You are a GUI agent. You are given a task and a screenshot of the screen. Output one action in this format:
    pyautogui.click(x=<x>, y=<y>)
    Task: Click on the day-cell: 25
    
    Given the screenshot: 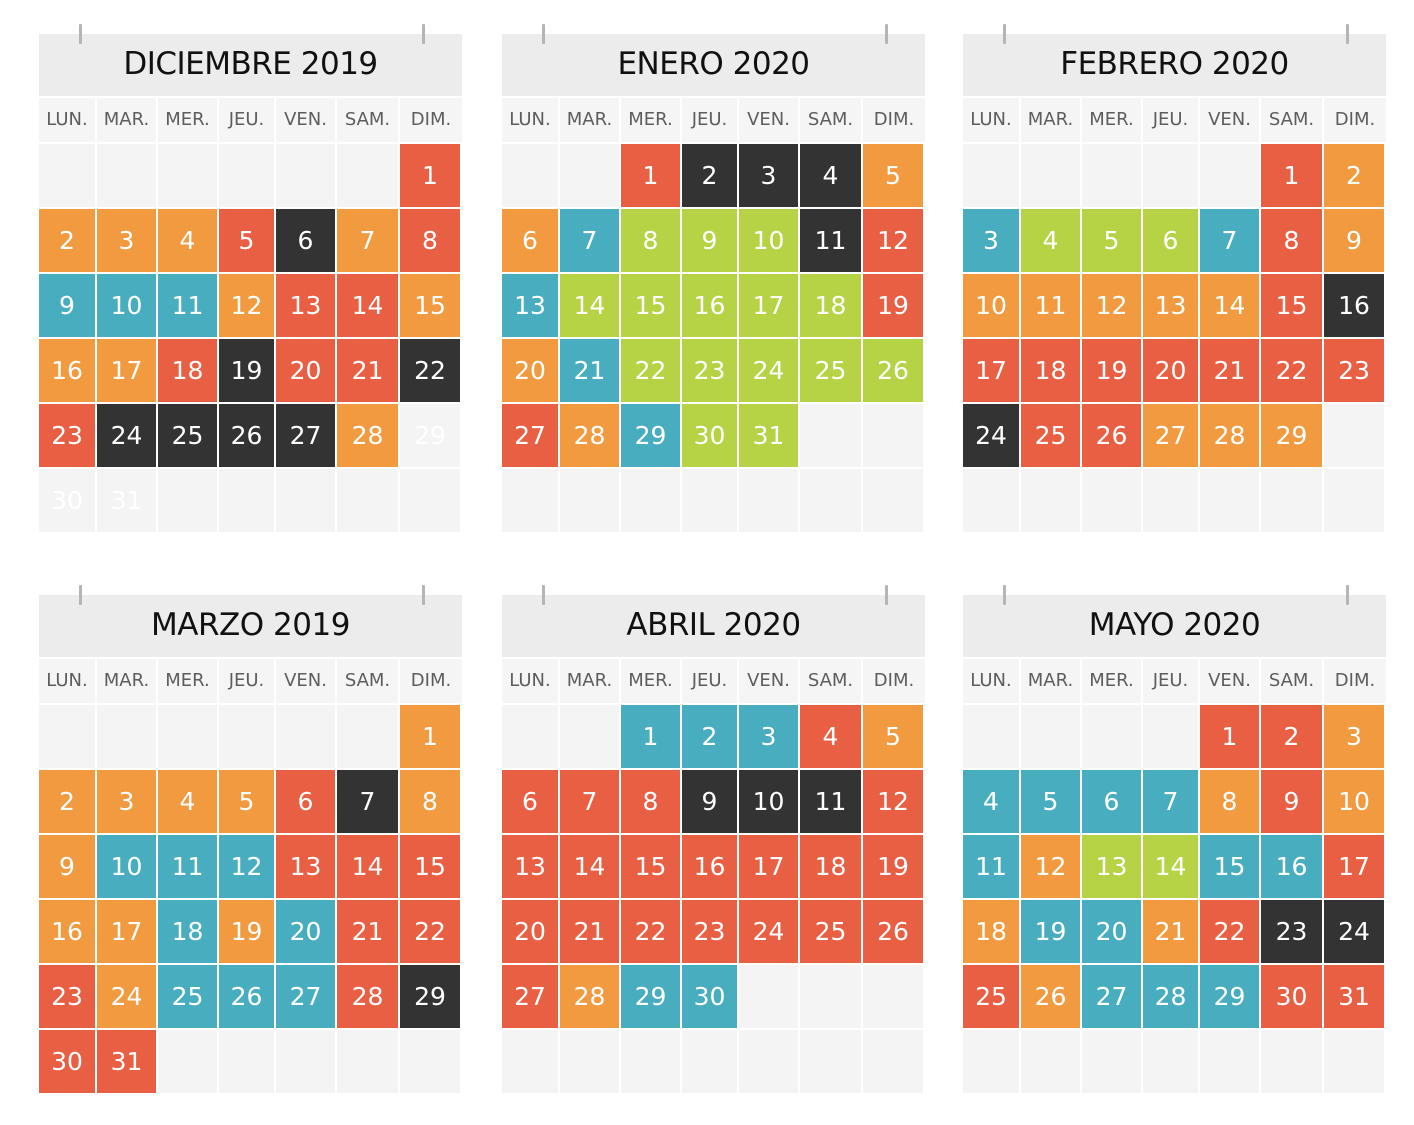 What is the action you would take?
    pyautogui.click(x=1051, y=436)
    